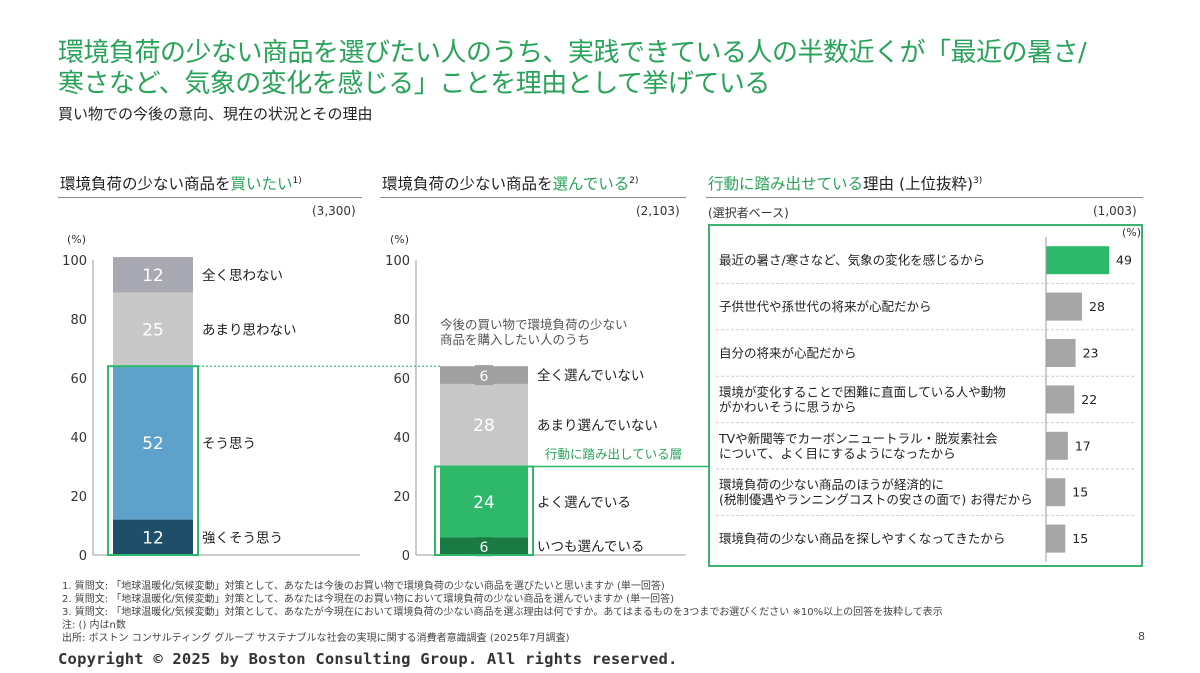 This screenshot has width=1200, height=673. What do you see at coordinates (1141, 636) in the screenshot?
I see `page-number: 8` at bounding box center [1141, 636].